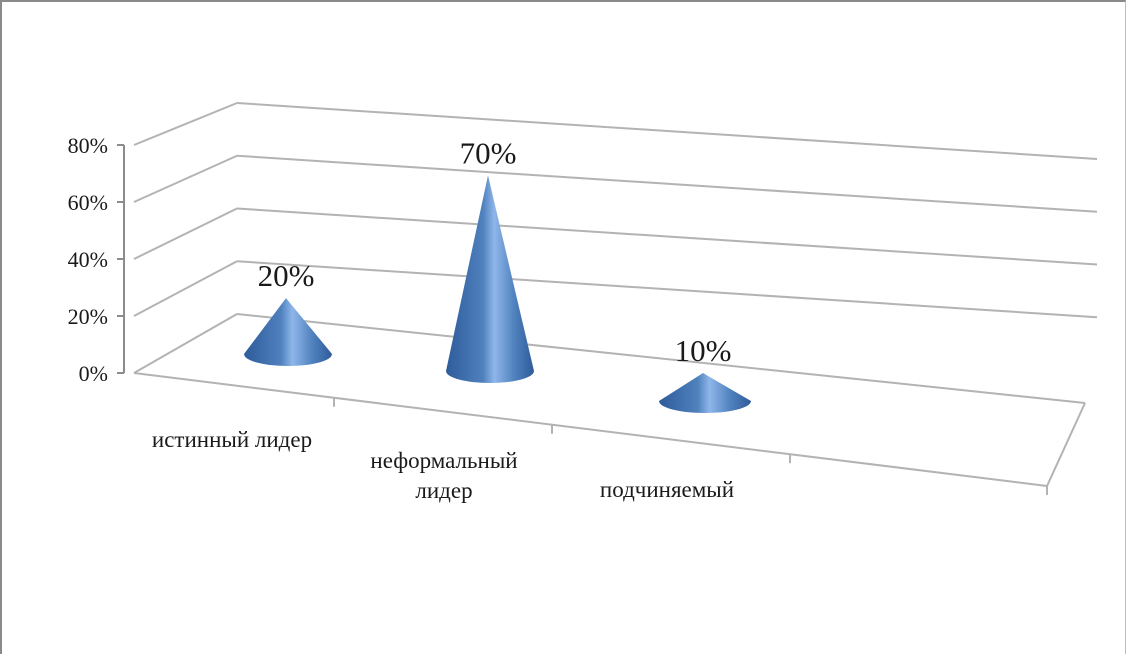  Describe the element at coordinates (88, 145) in the screenshot. I see `y-tick-label: 80%` at that location.